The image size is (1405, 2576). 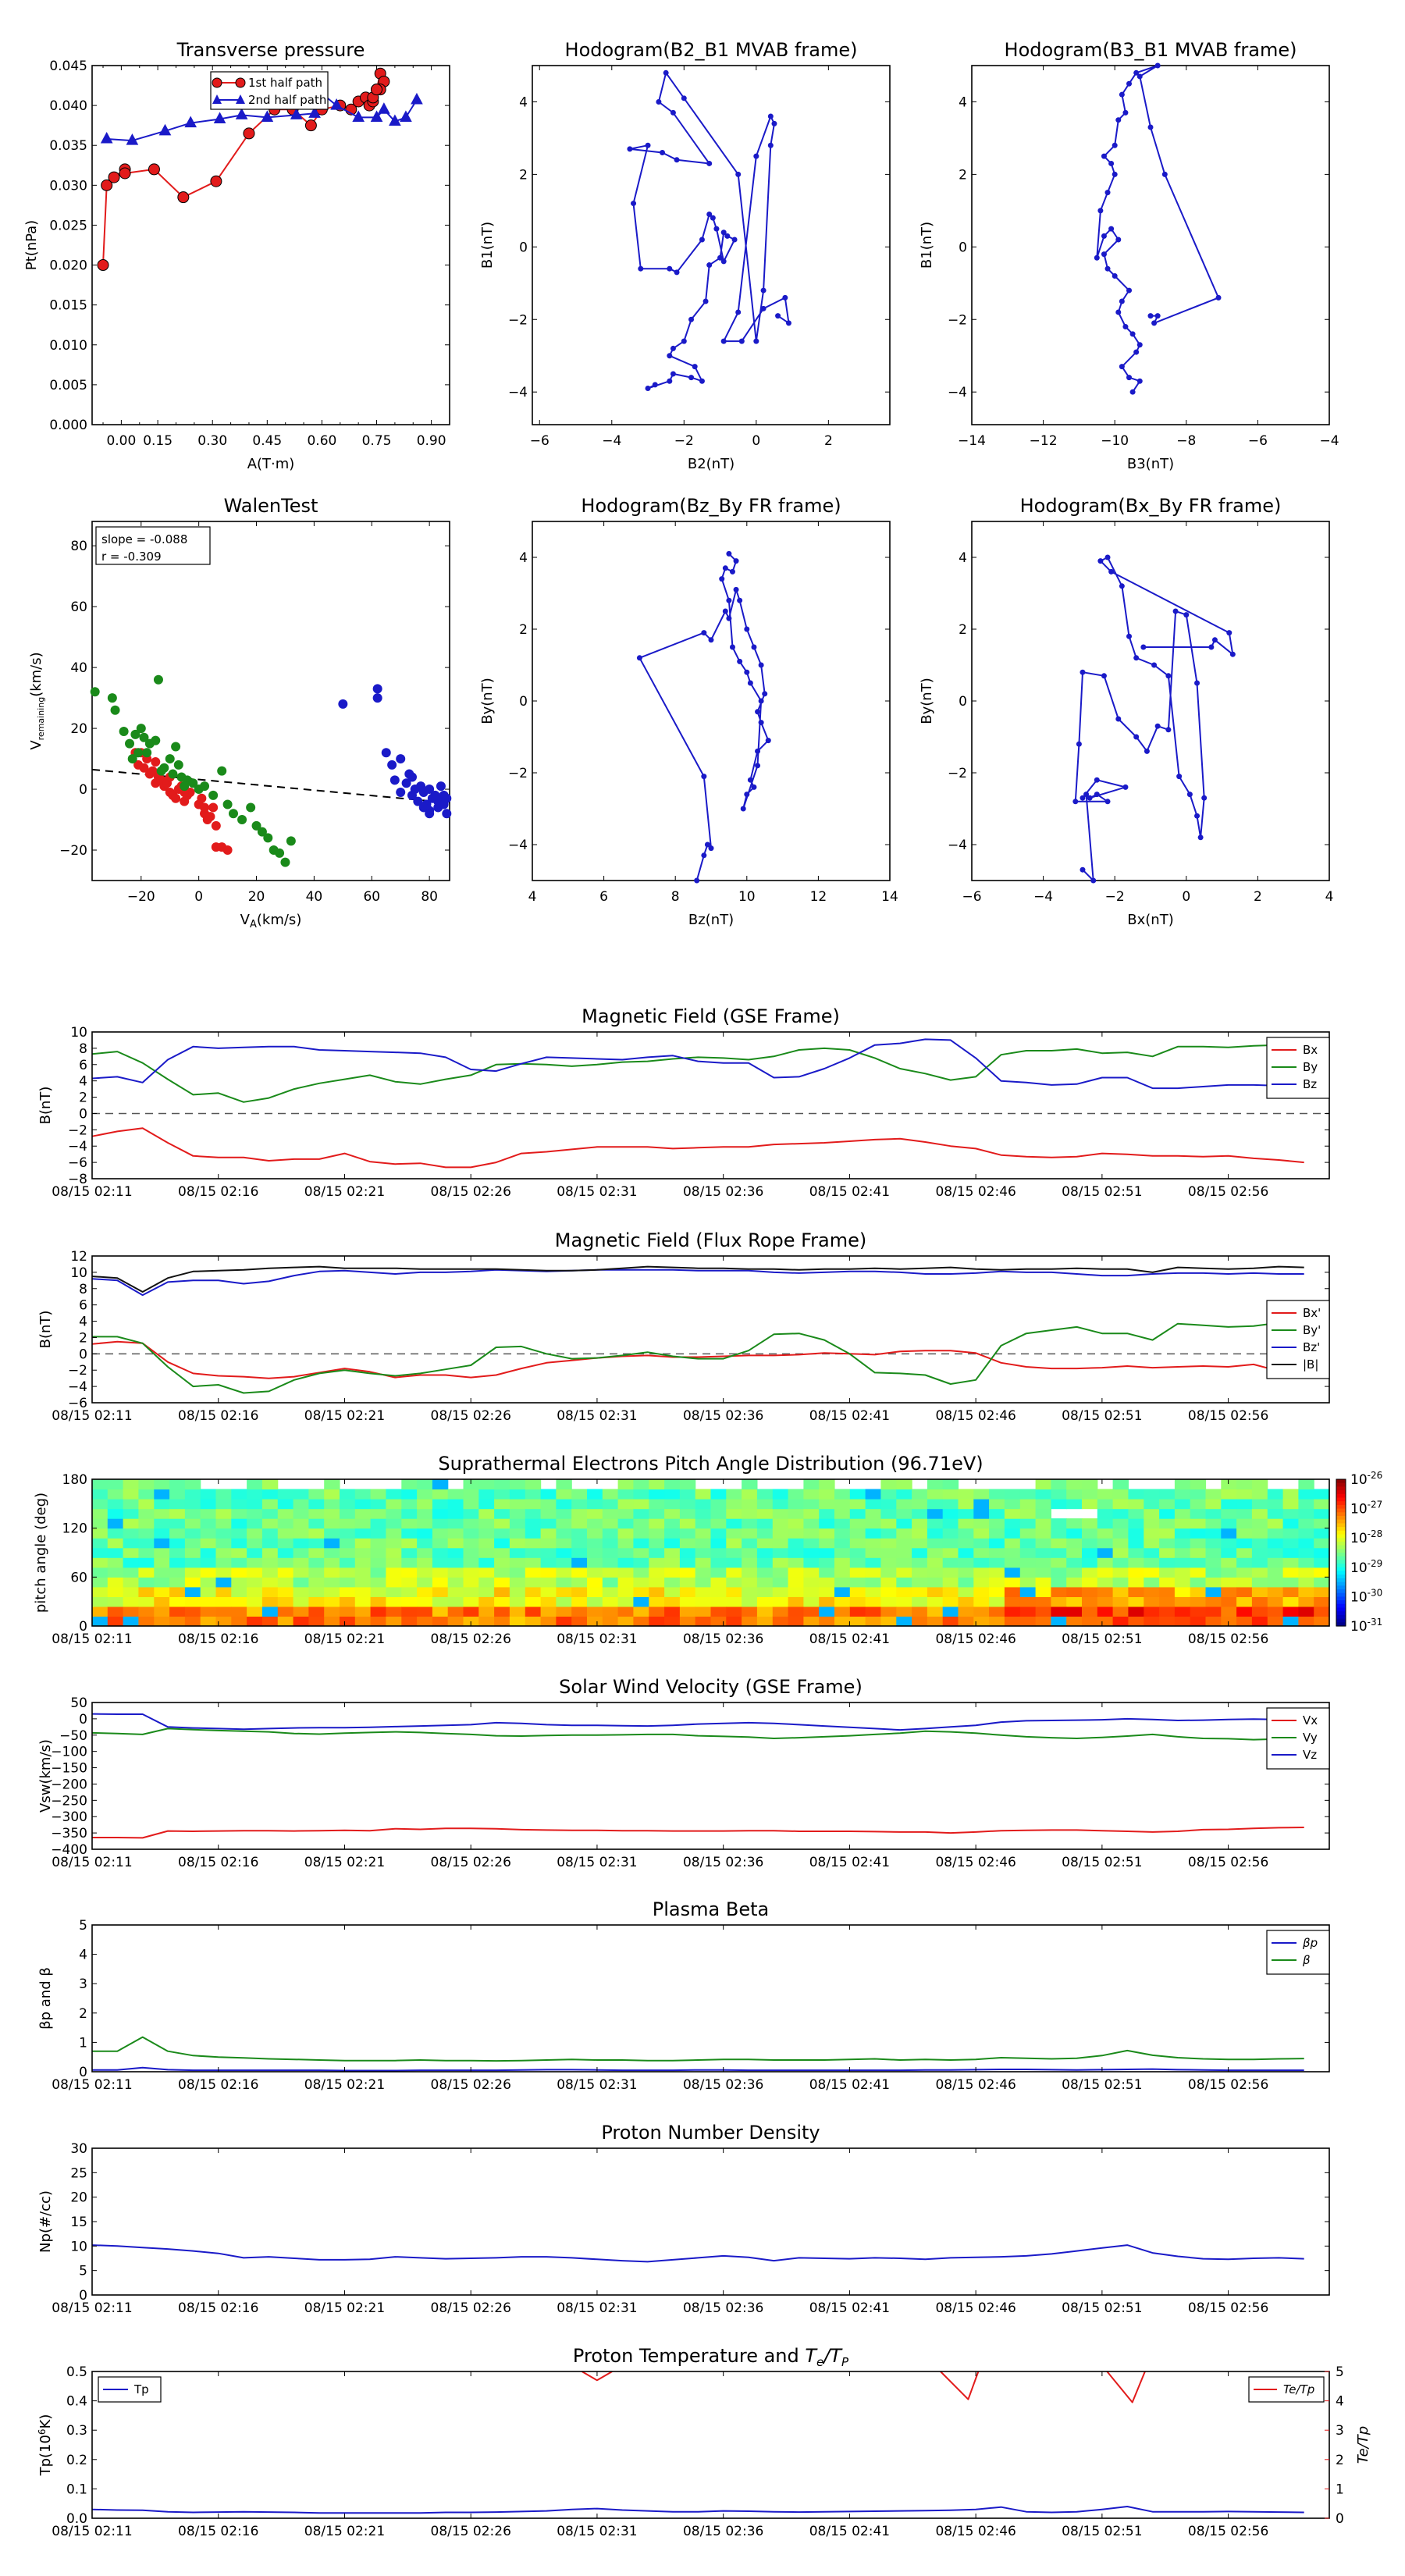 What do you see at coordinates (1151, 506) in the screenshot?
I see `hbx-title: Hodogram(Bx_By FR frame)` at bounding box center [1151, 506].